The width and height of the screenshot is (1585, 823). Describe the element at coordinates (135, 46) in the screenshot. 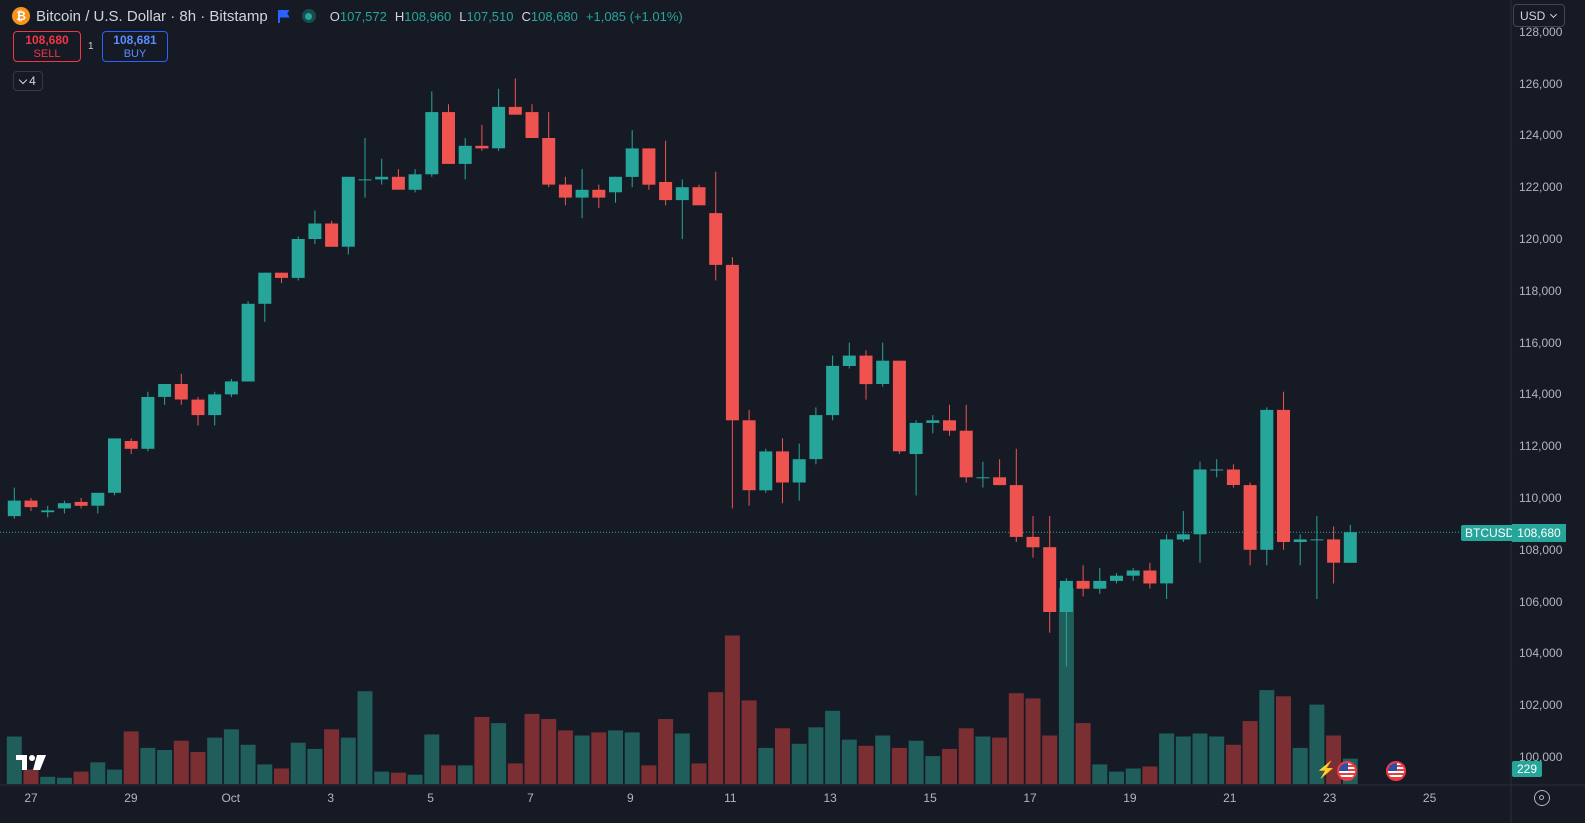

I see `buy-button: 108,681 BUY` at that location.